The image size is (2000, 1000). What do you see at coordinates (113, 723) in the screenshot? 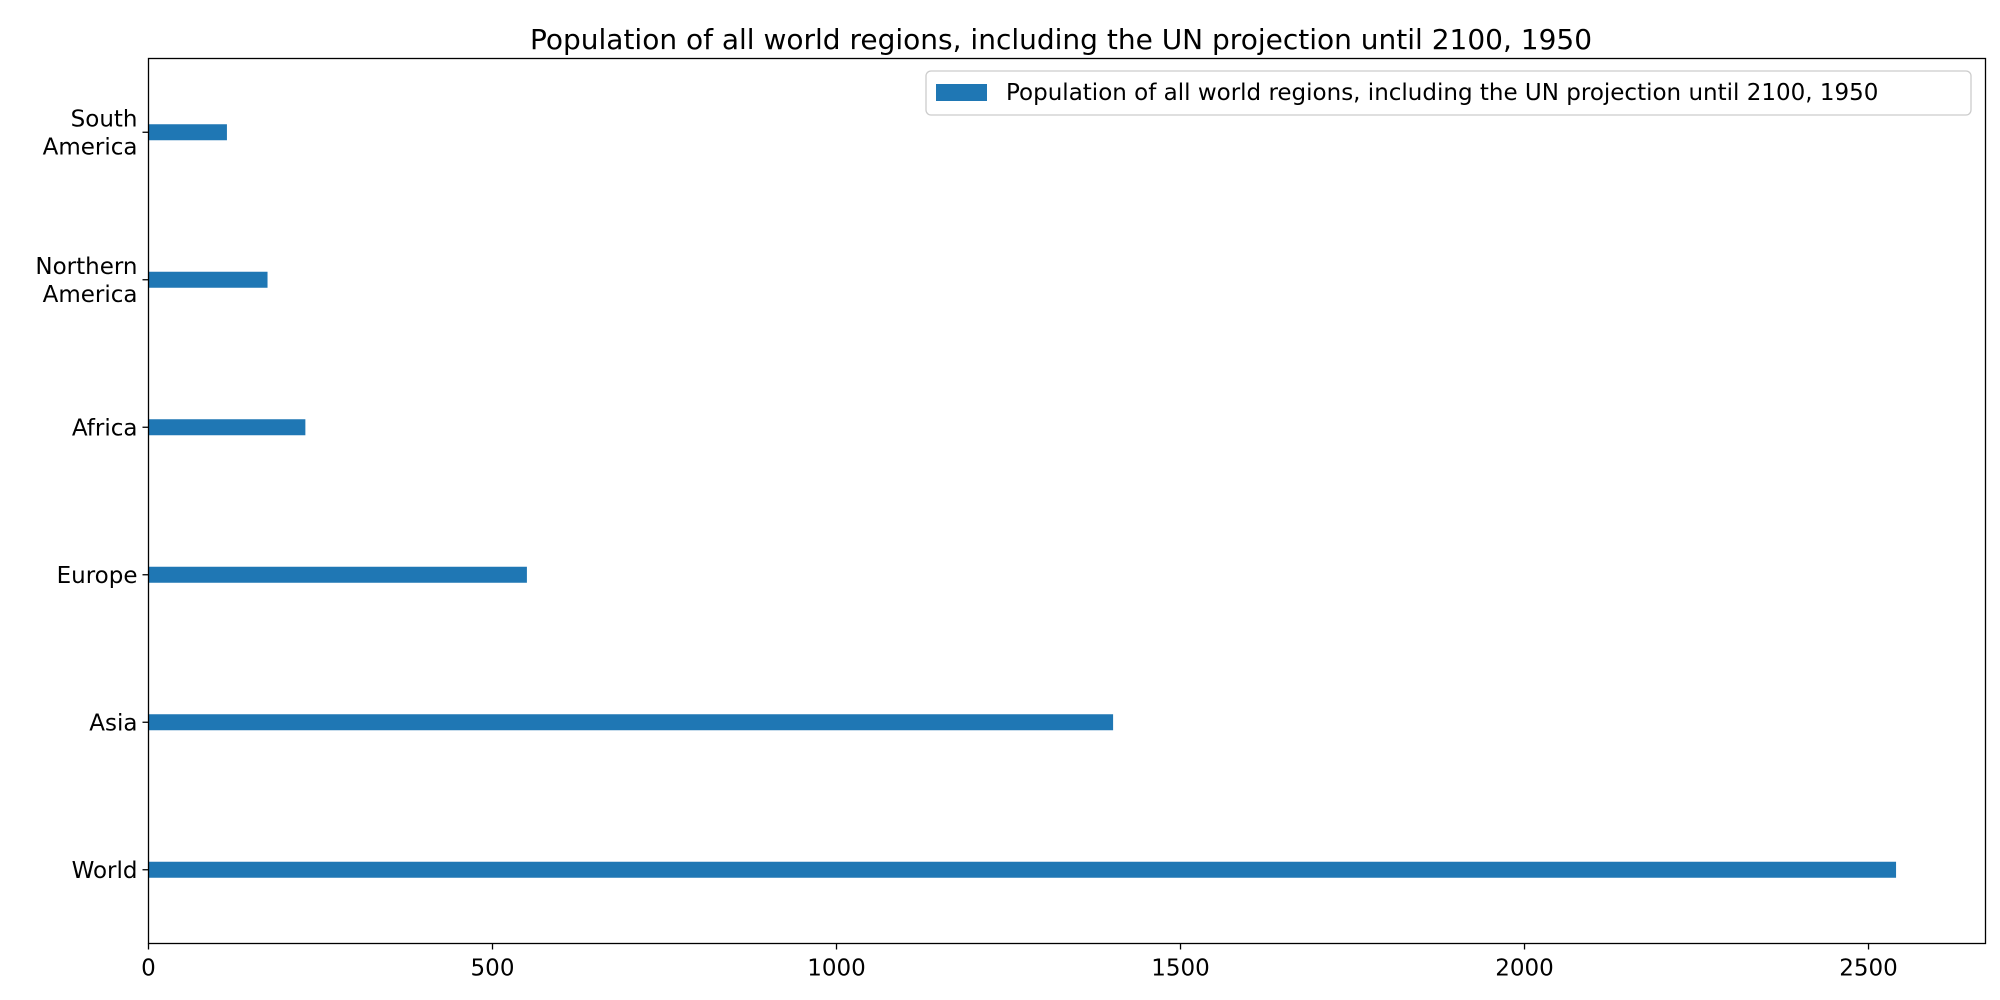
I see `y-tick-label: Asia` at bounding box center [113, 723].